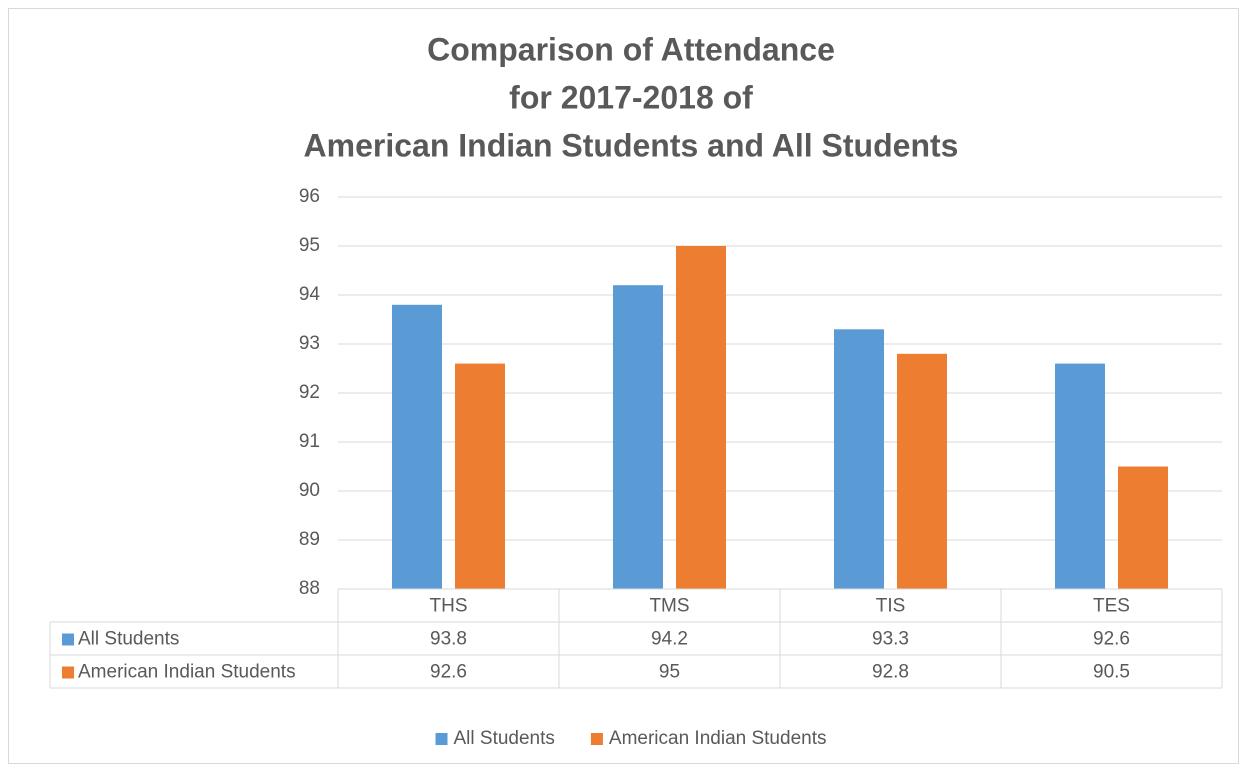  I want to click on y-tick-label: 93, so click(309, 343).